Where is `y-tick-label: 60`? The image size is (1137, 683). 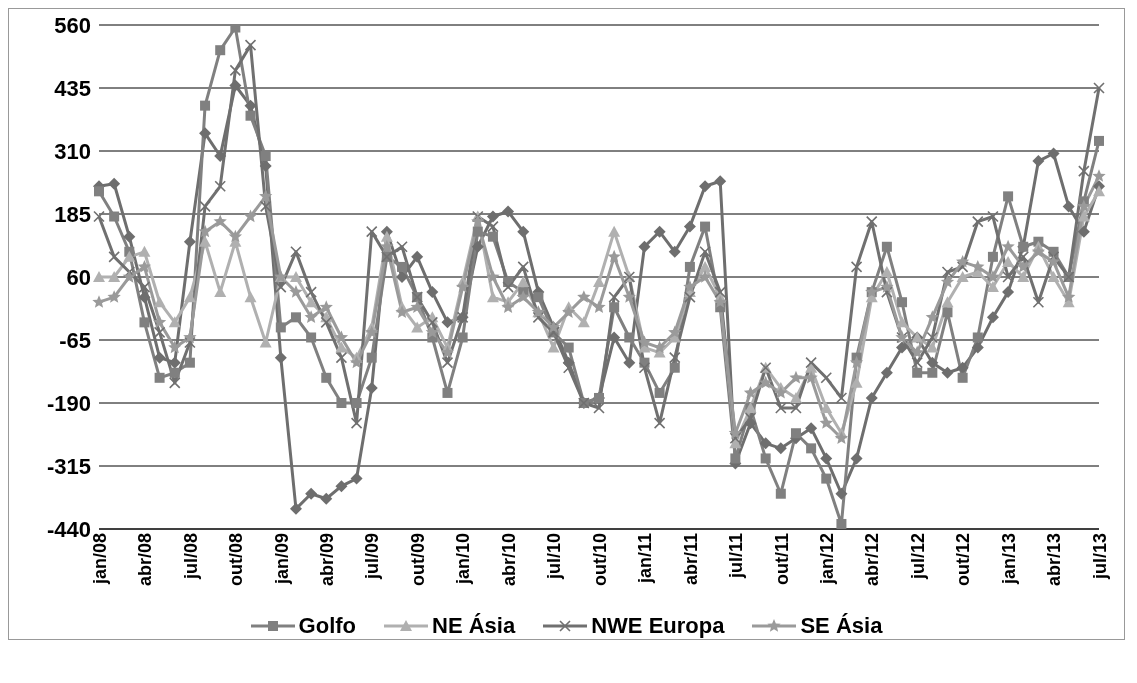 y-tick-label: 60 is located at coordinates (78, 277).